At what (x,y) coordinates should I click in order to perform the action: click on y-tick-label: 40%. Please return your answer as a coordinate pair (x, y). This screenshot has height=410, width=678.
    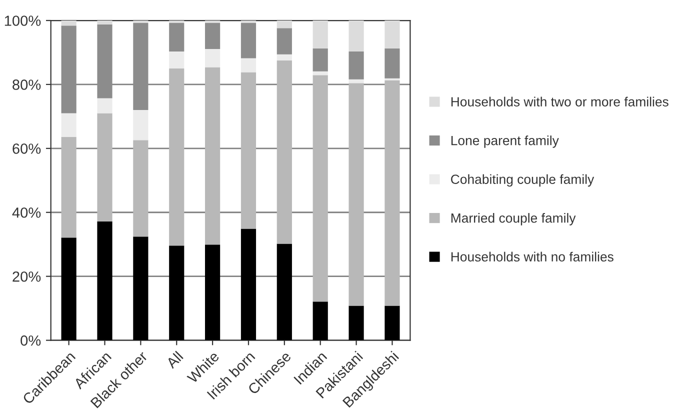
    Looking at the image, I should click on (26, 212).